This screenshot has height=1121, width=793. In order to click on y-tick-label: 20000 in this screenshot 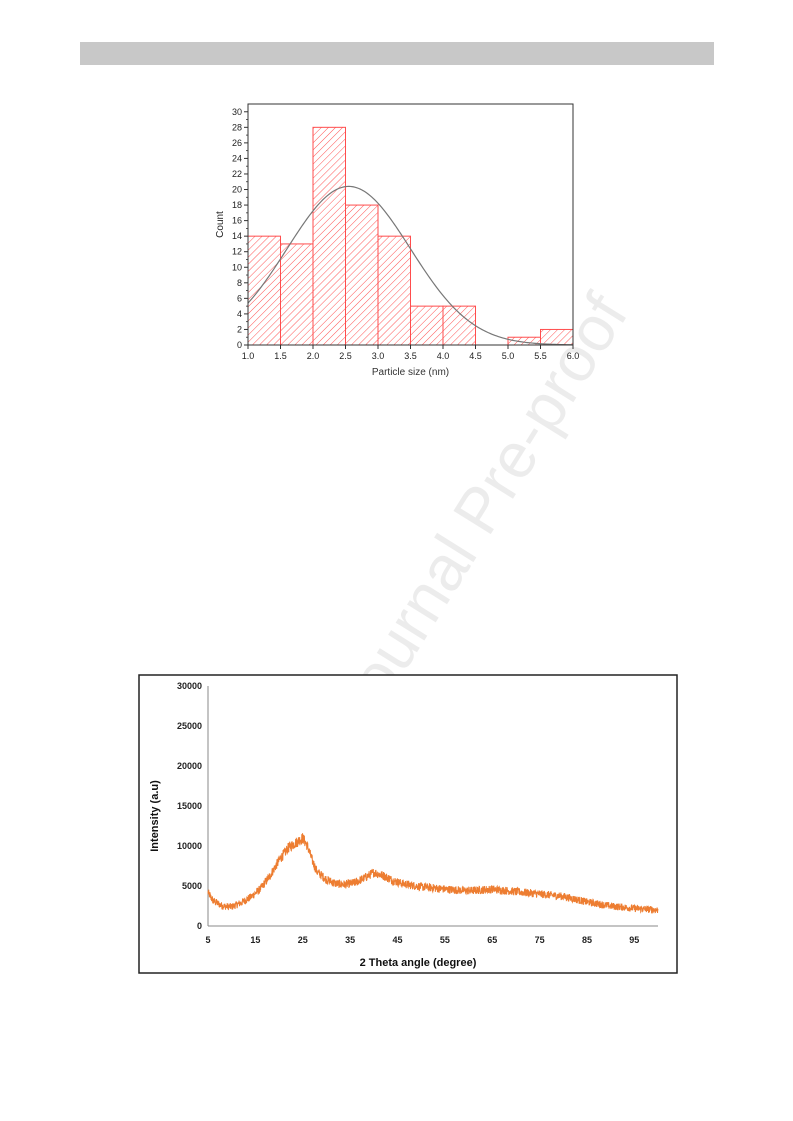, I will do `click(189, 766)`.